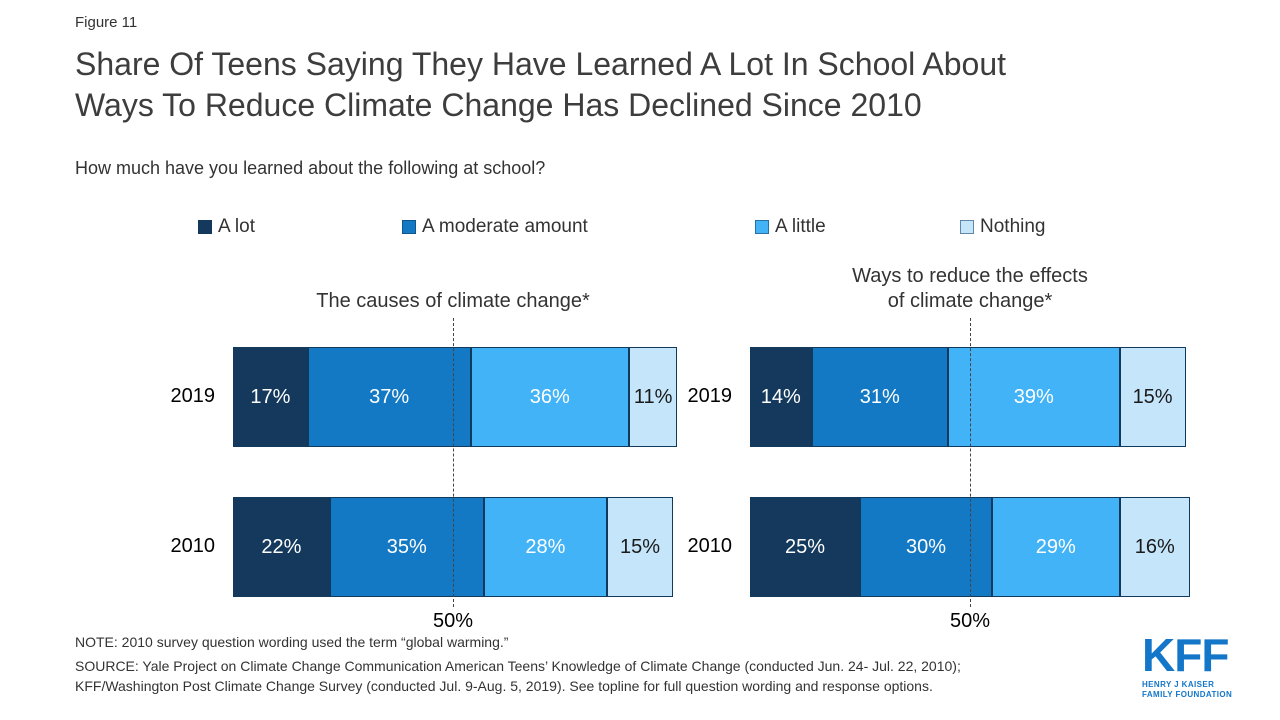  I want to click on bar-segment: 31%, so click(879, 397).